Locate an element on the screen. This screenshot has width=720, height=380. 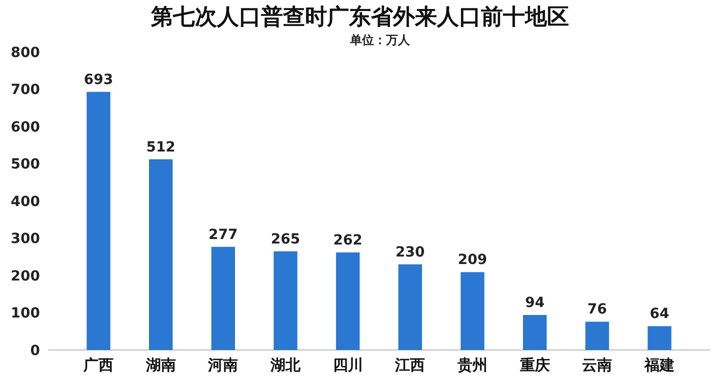
data-label: 209 is located at coordinates (473, 260).